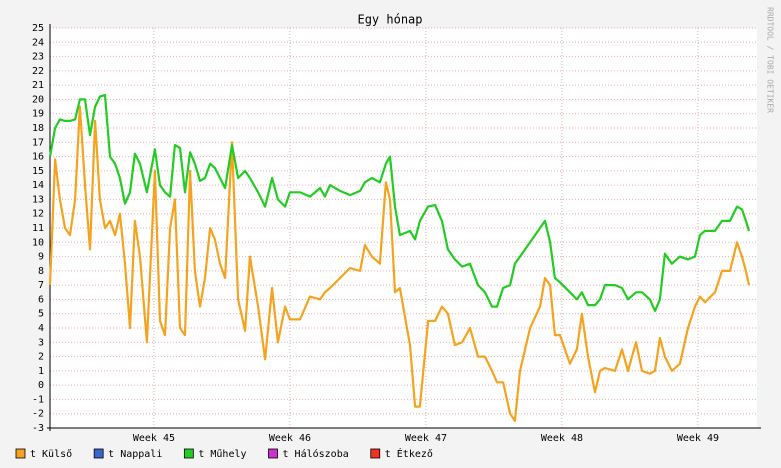 This screenshot has height=468, width=781. I want to click on chart-title: Egy hónap, so click(389, 20).